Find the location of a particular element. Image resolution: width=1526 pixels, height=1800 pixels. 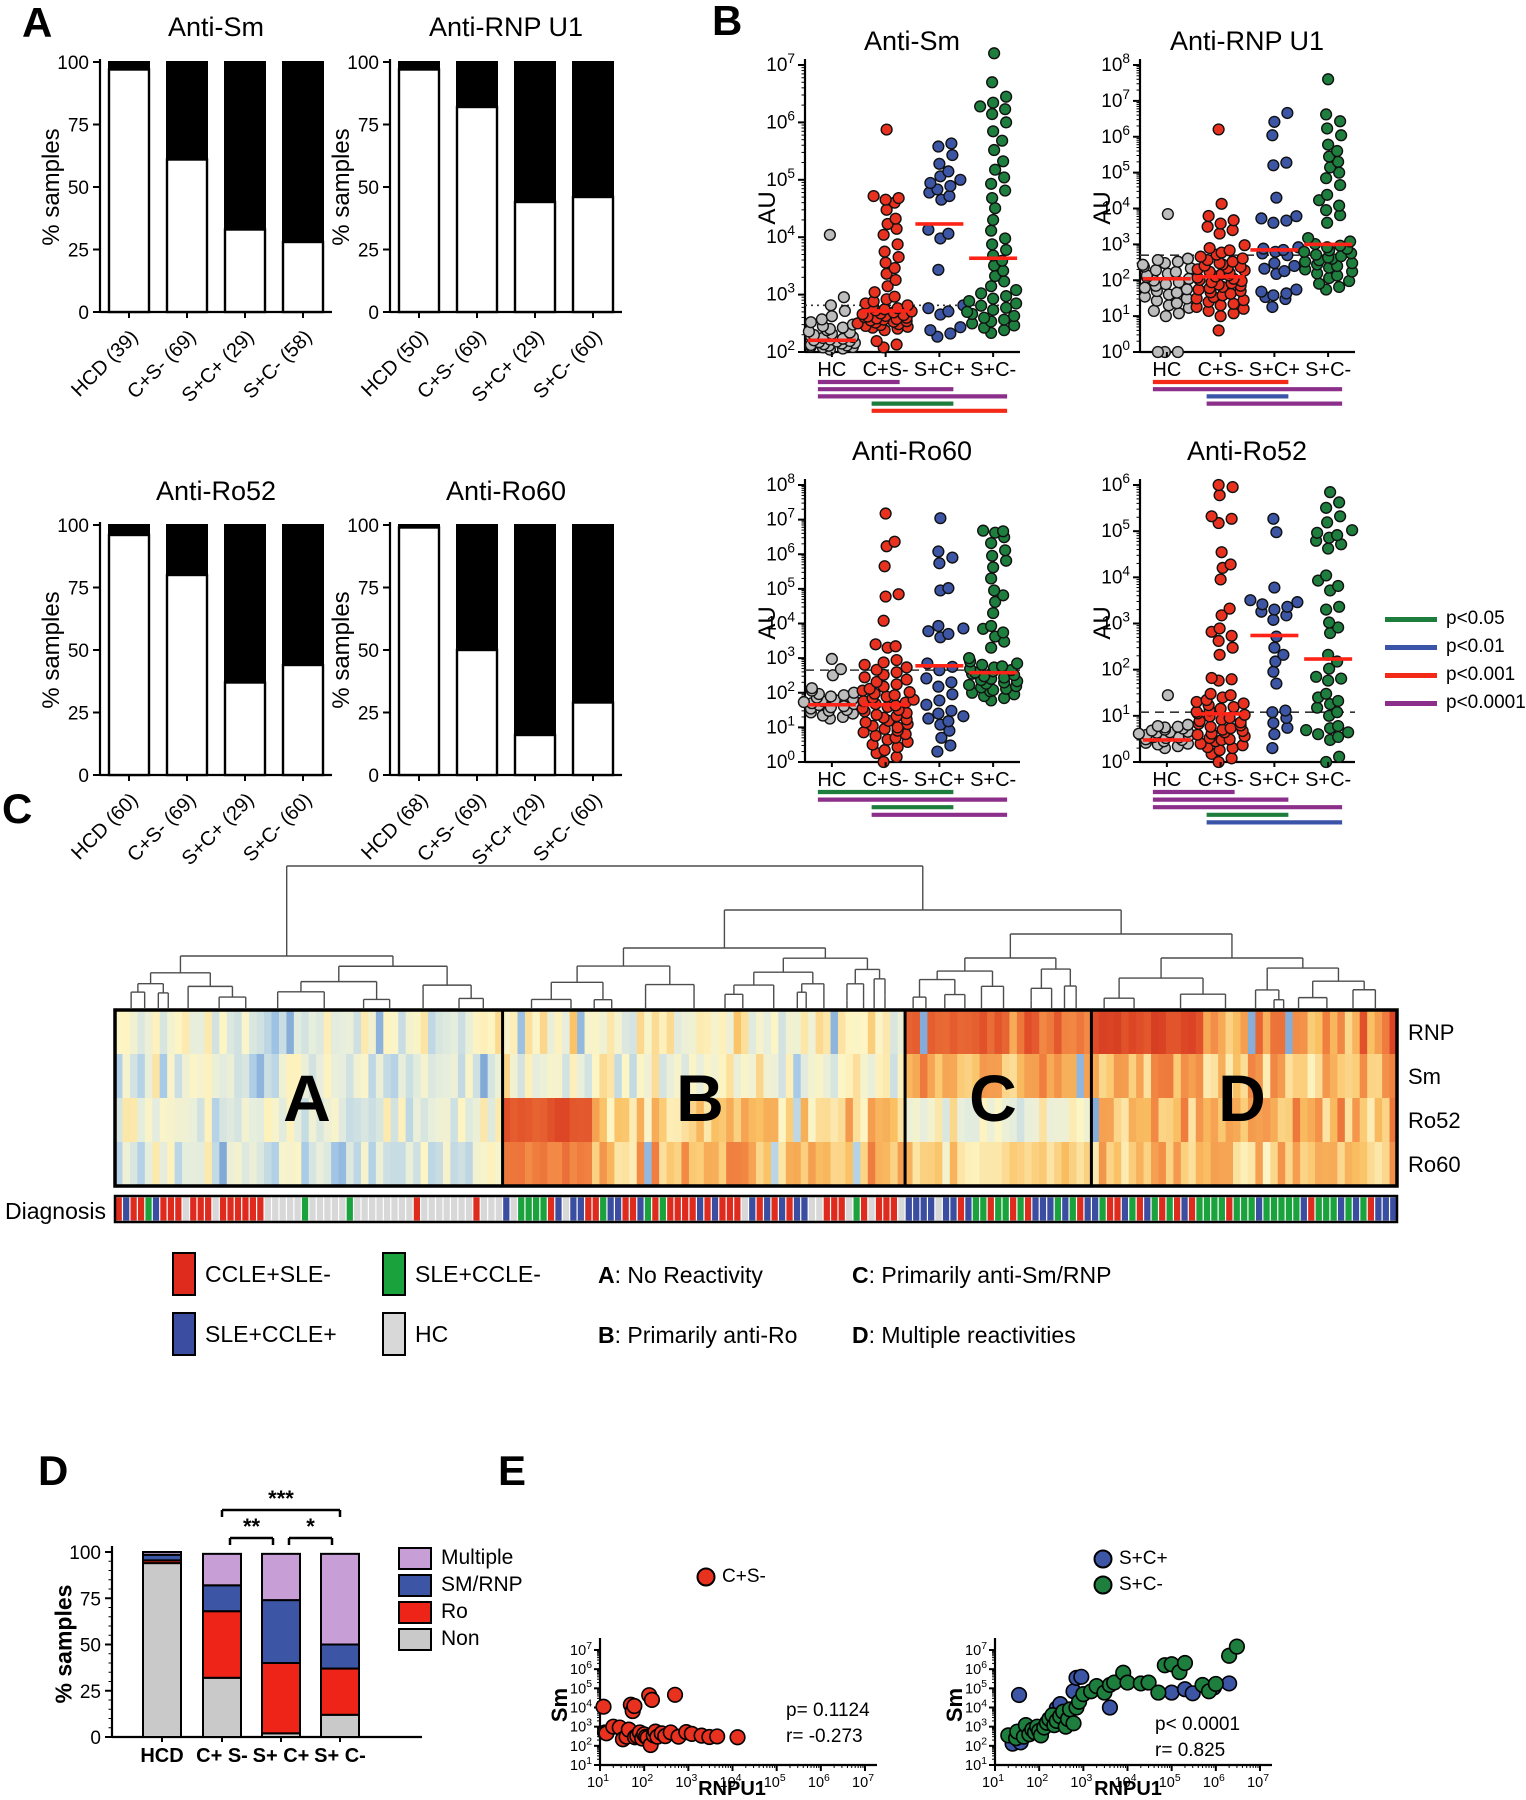

legend-label-scpos: S+C+ is located at coordinates (1143, 1558).